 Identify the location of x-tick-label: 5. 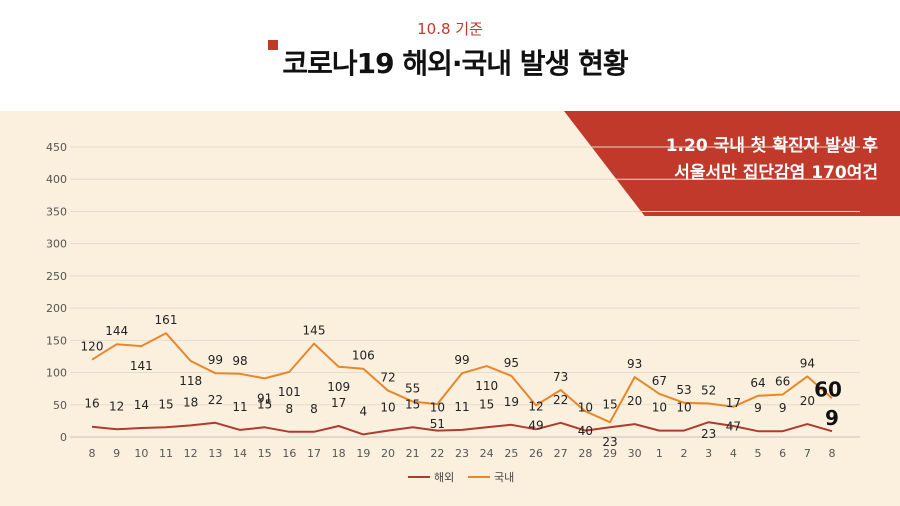
(758, 453).